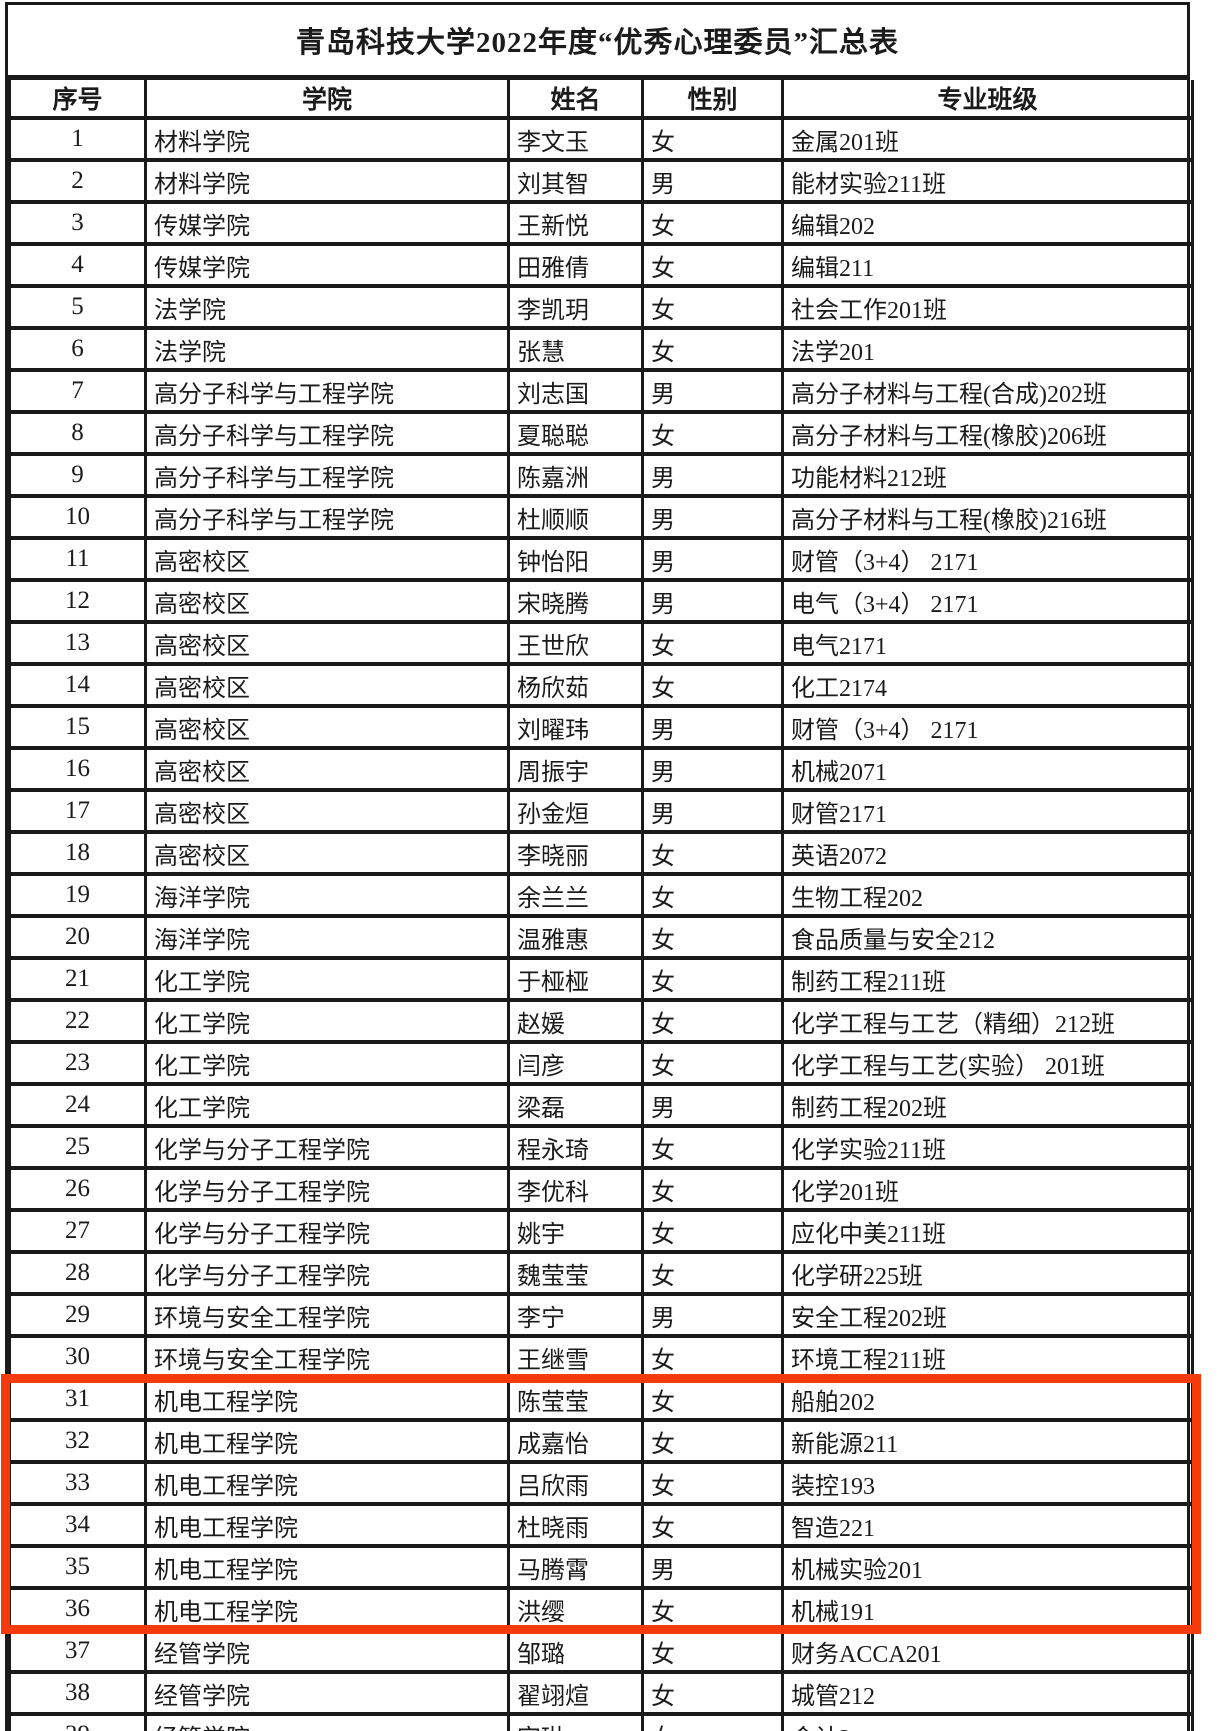 The height and width of the screenshot is (1731, 1231). I want to click on cell-name: 李文玉, so click(575, 140).